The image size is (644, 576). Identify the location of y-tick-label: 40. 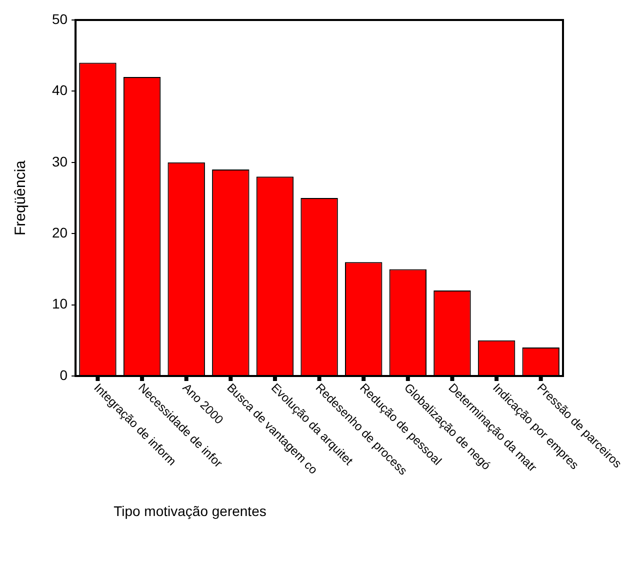
(60, 90).